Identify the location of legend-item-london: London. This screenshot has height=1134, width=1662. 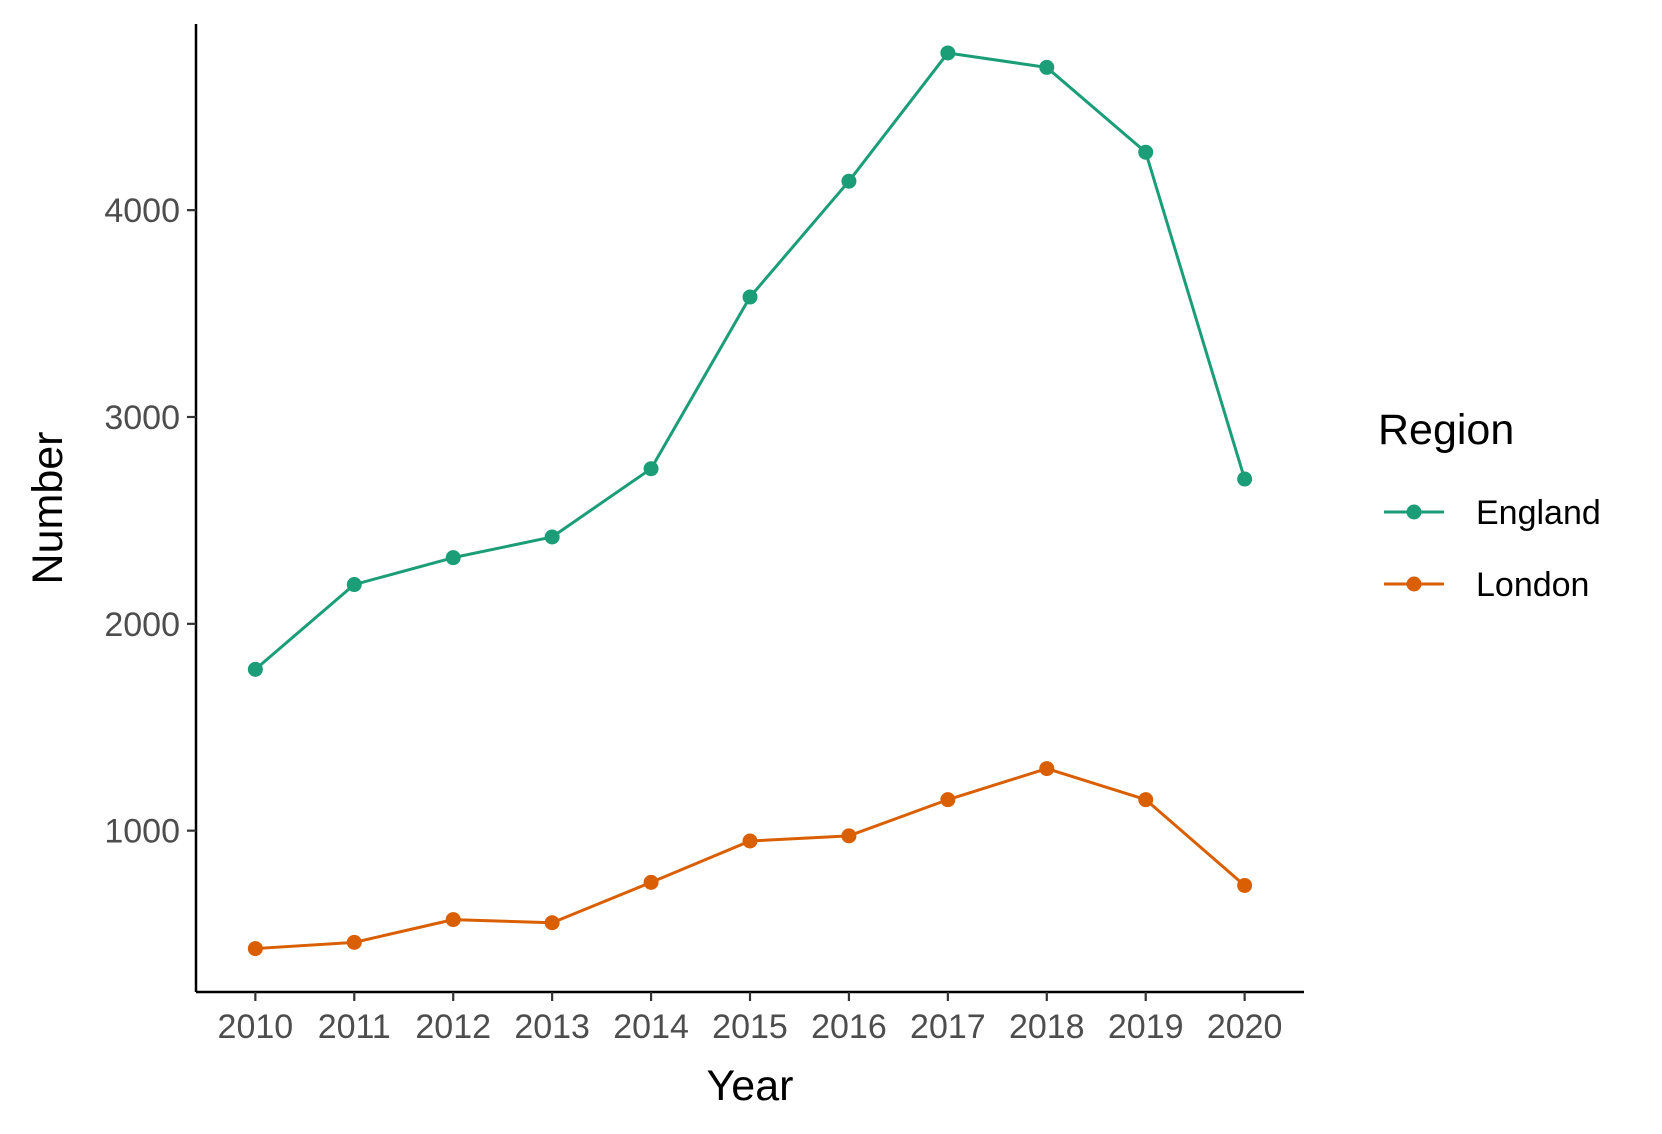
(1486, 585).